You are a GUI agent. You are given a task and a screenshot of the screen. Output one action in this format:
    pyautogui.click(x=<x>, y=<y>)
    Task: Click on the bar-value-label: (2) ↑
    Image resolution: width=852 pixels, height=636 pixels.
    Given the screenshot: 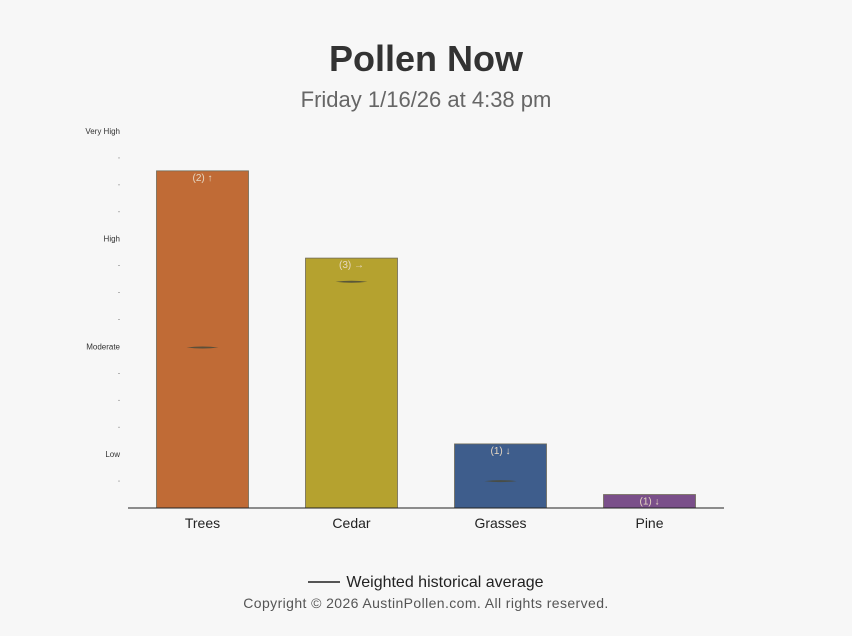 What is the action you would take?
    pyautogui.click(x=203, y=178)
    